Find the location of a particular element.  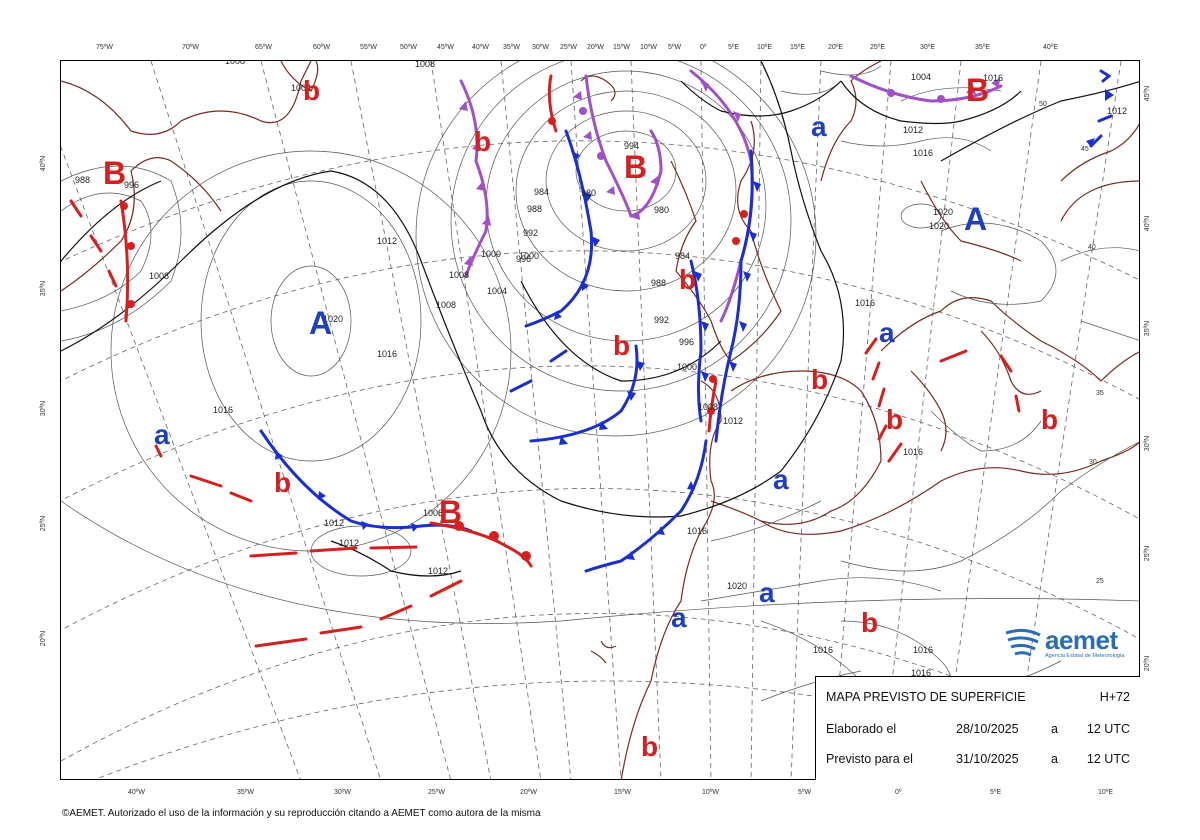

inner-latitude-labels: 50 45 40 35 30 25 is located at coordinates (1071, 343).